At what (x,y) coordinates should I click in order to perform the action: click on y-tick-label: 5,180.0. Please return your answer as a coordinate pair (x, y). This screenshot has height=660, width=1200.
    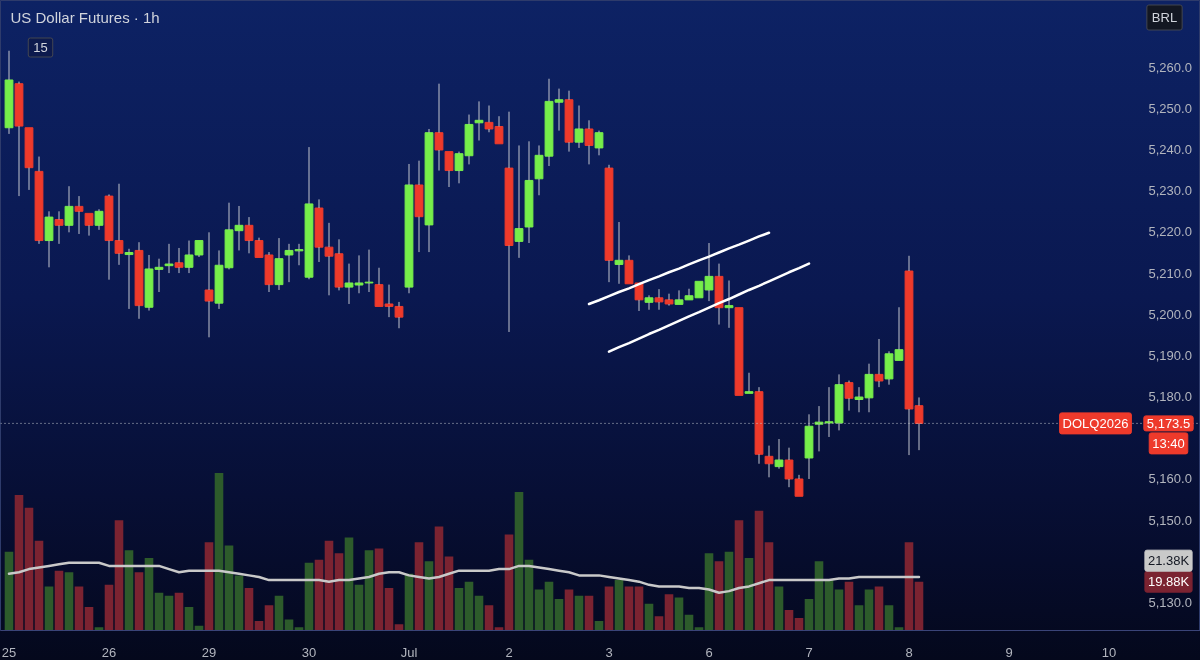
    Looking at the image, I should click on (1170, 397).